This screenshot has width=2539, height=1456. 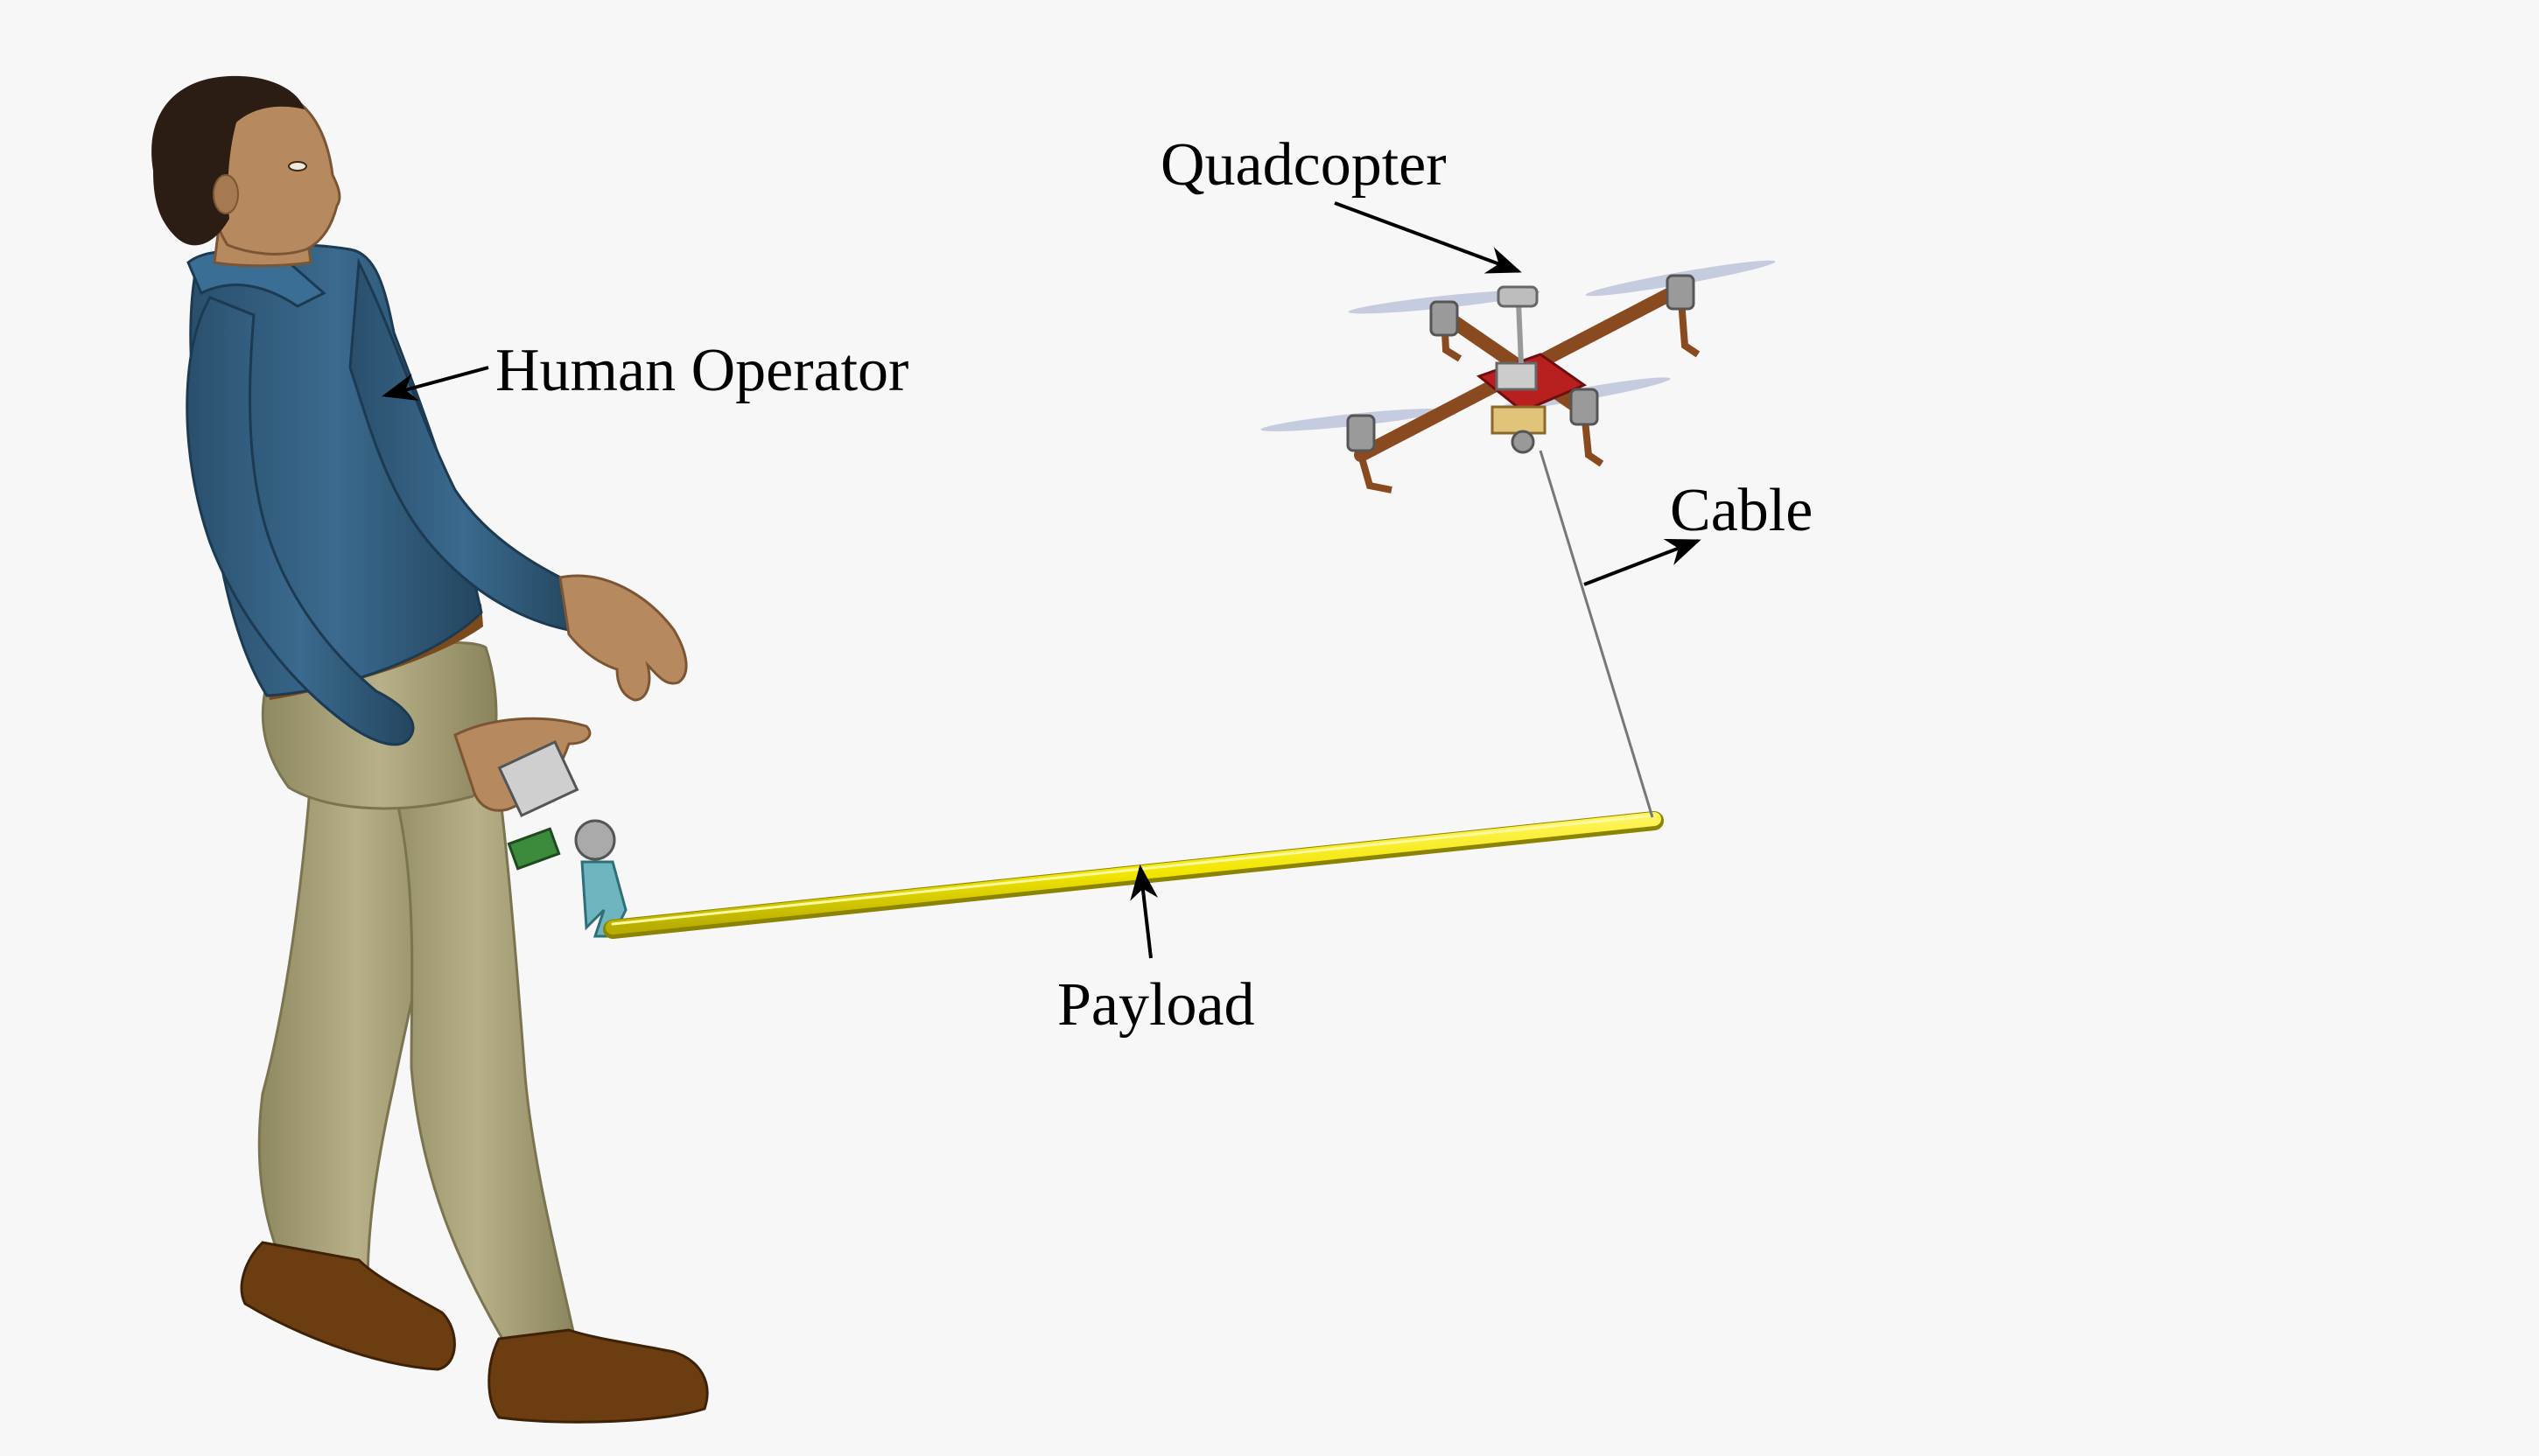 What do you see at coordinates (1304, 165) in the screenshot?
I see `label-quadcopter: Quadcopter` at bounding box center [1304, 165].